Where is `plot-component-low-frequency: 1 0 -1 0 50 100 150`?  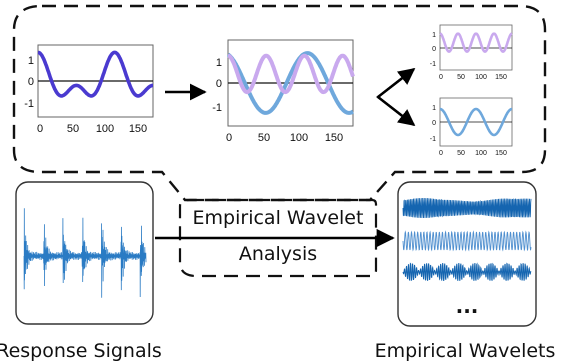 plot-component-low-frequency: 1 0 -1 0 50 100 150 is located at coordinates (471, 127).